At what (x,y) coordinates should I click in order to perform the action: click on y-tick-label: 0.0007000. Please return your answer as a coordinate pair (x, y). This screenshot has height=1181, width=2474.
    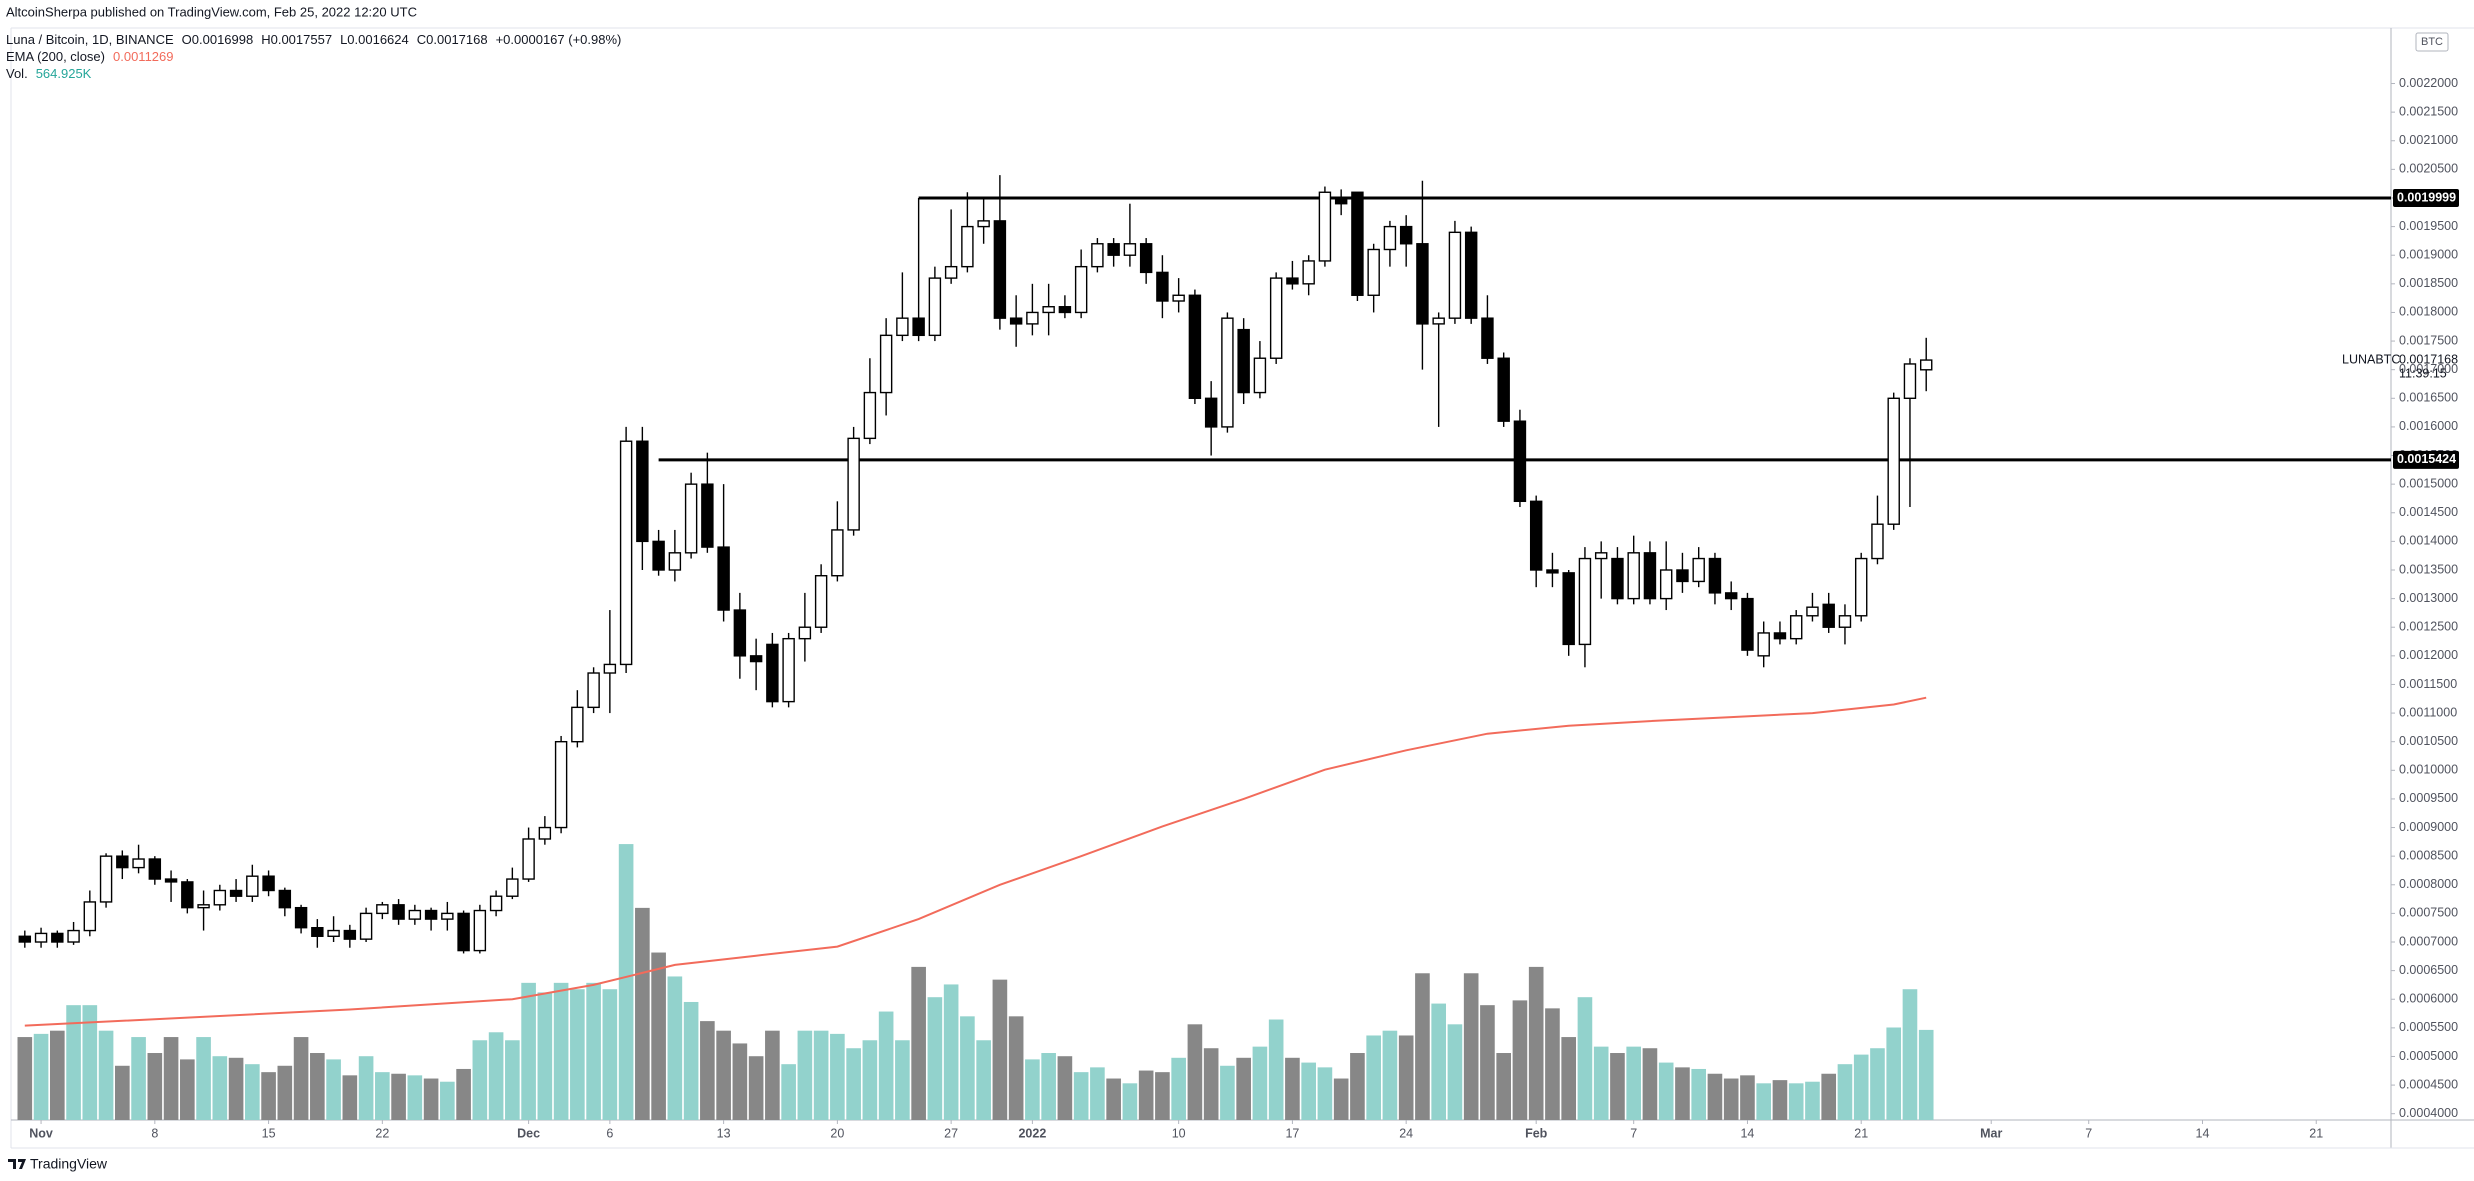
    Looking at the image, I should click on (2428, 941).